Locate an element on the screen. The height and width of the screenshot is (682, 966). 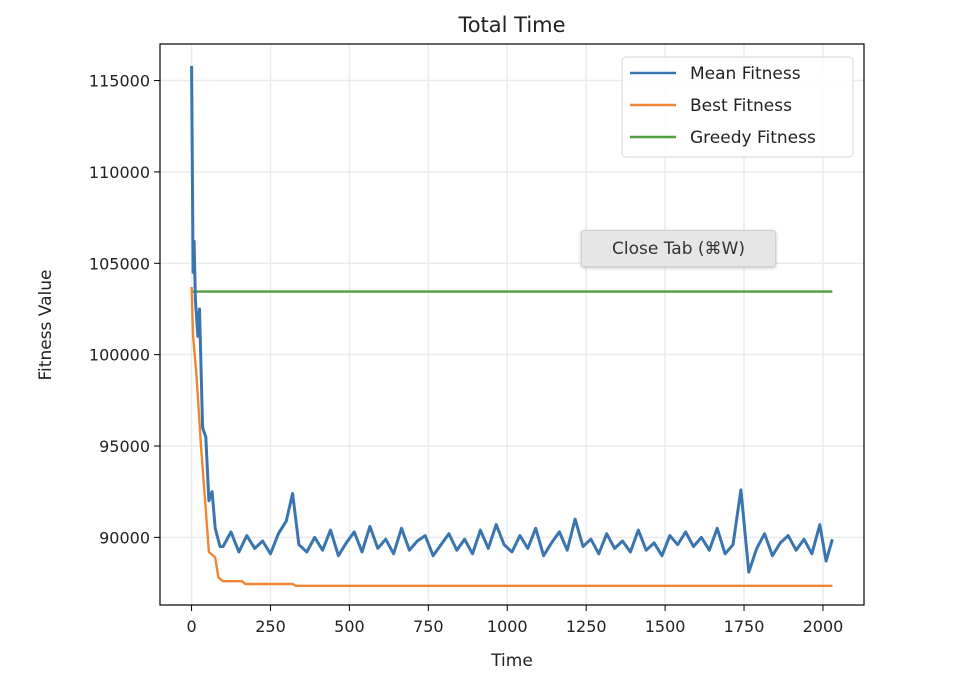
chart-title: Total Time is located at coordinates (511, 25).